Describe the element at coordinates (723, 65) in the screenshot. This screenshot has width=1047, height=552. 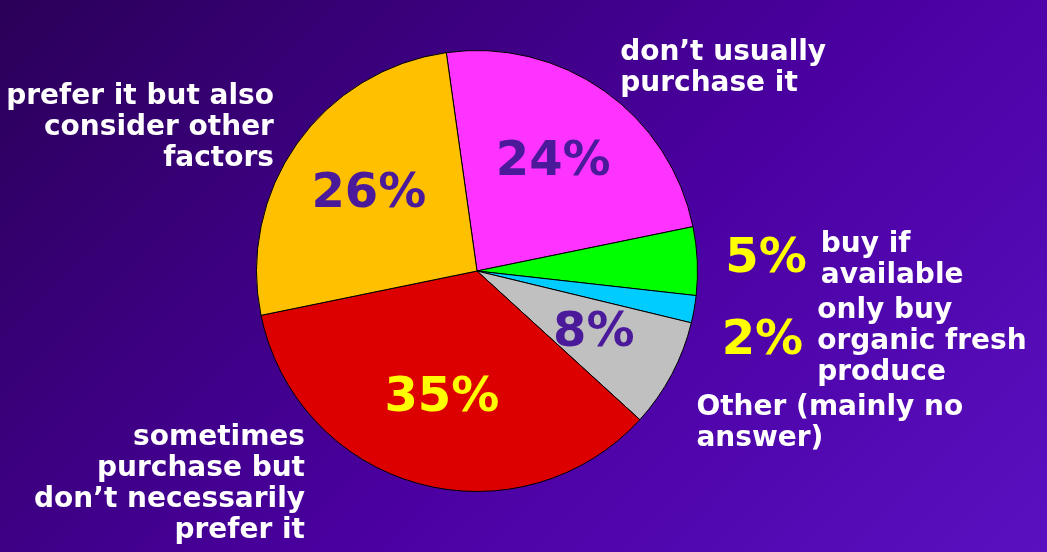
I see `slice-label: don’t usually purchase it` at that location.